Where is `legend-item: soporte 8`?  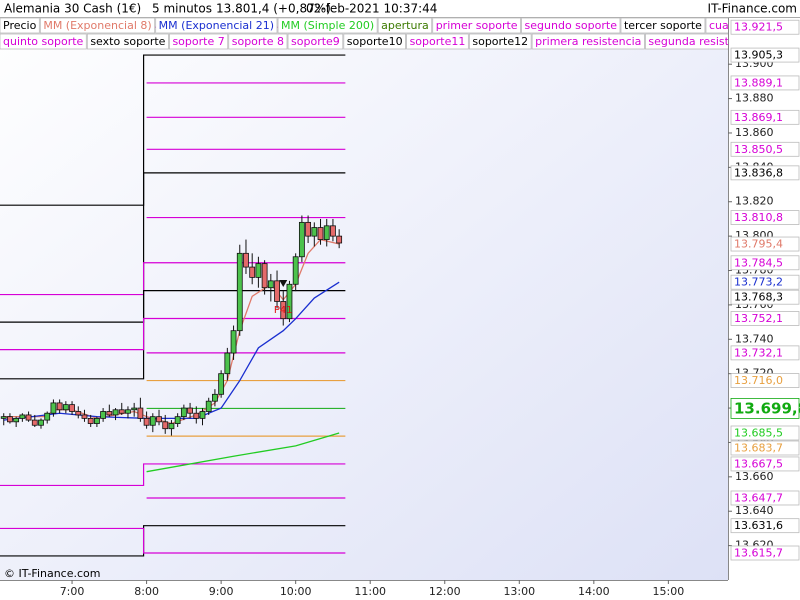
legend-item: soporte 8 is located at coordinates (258, 41).